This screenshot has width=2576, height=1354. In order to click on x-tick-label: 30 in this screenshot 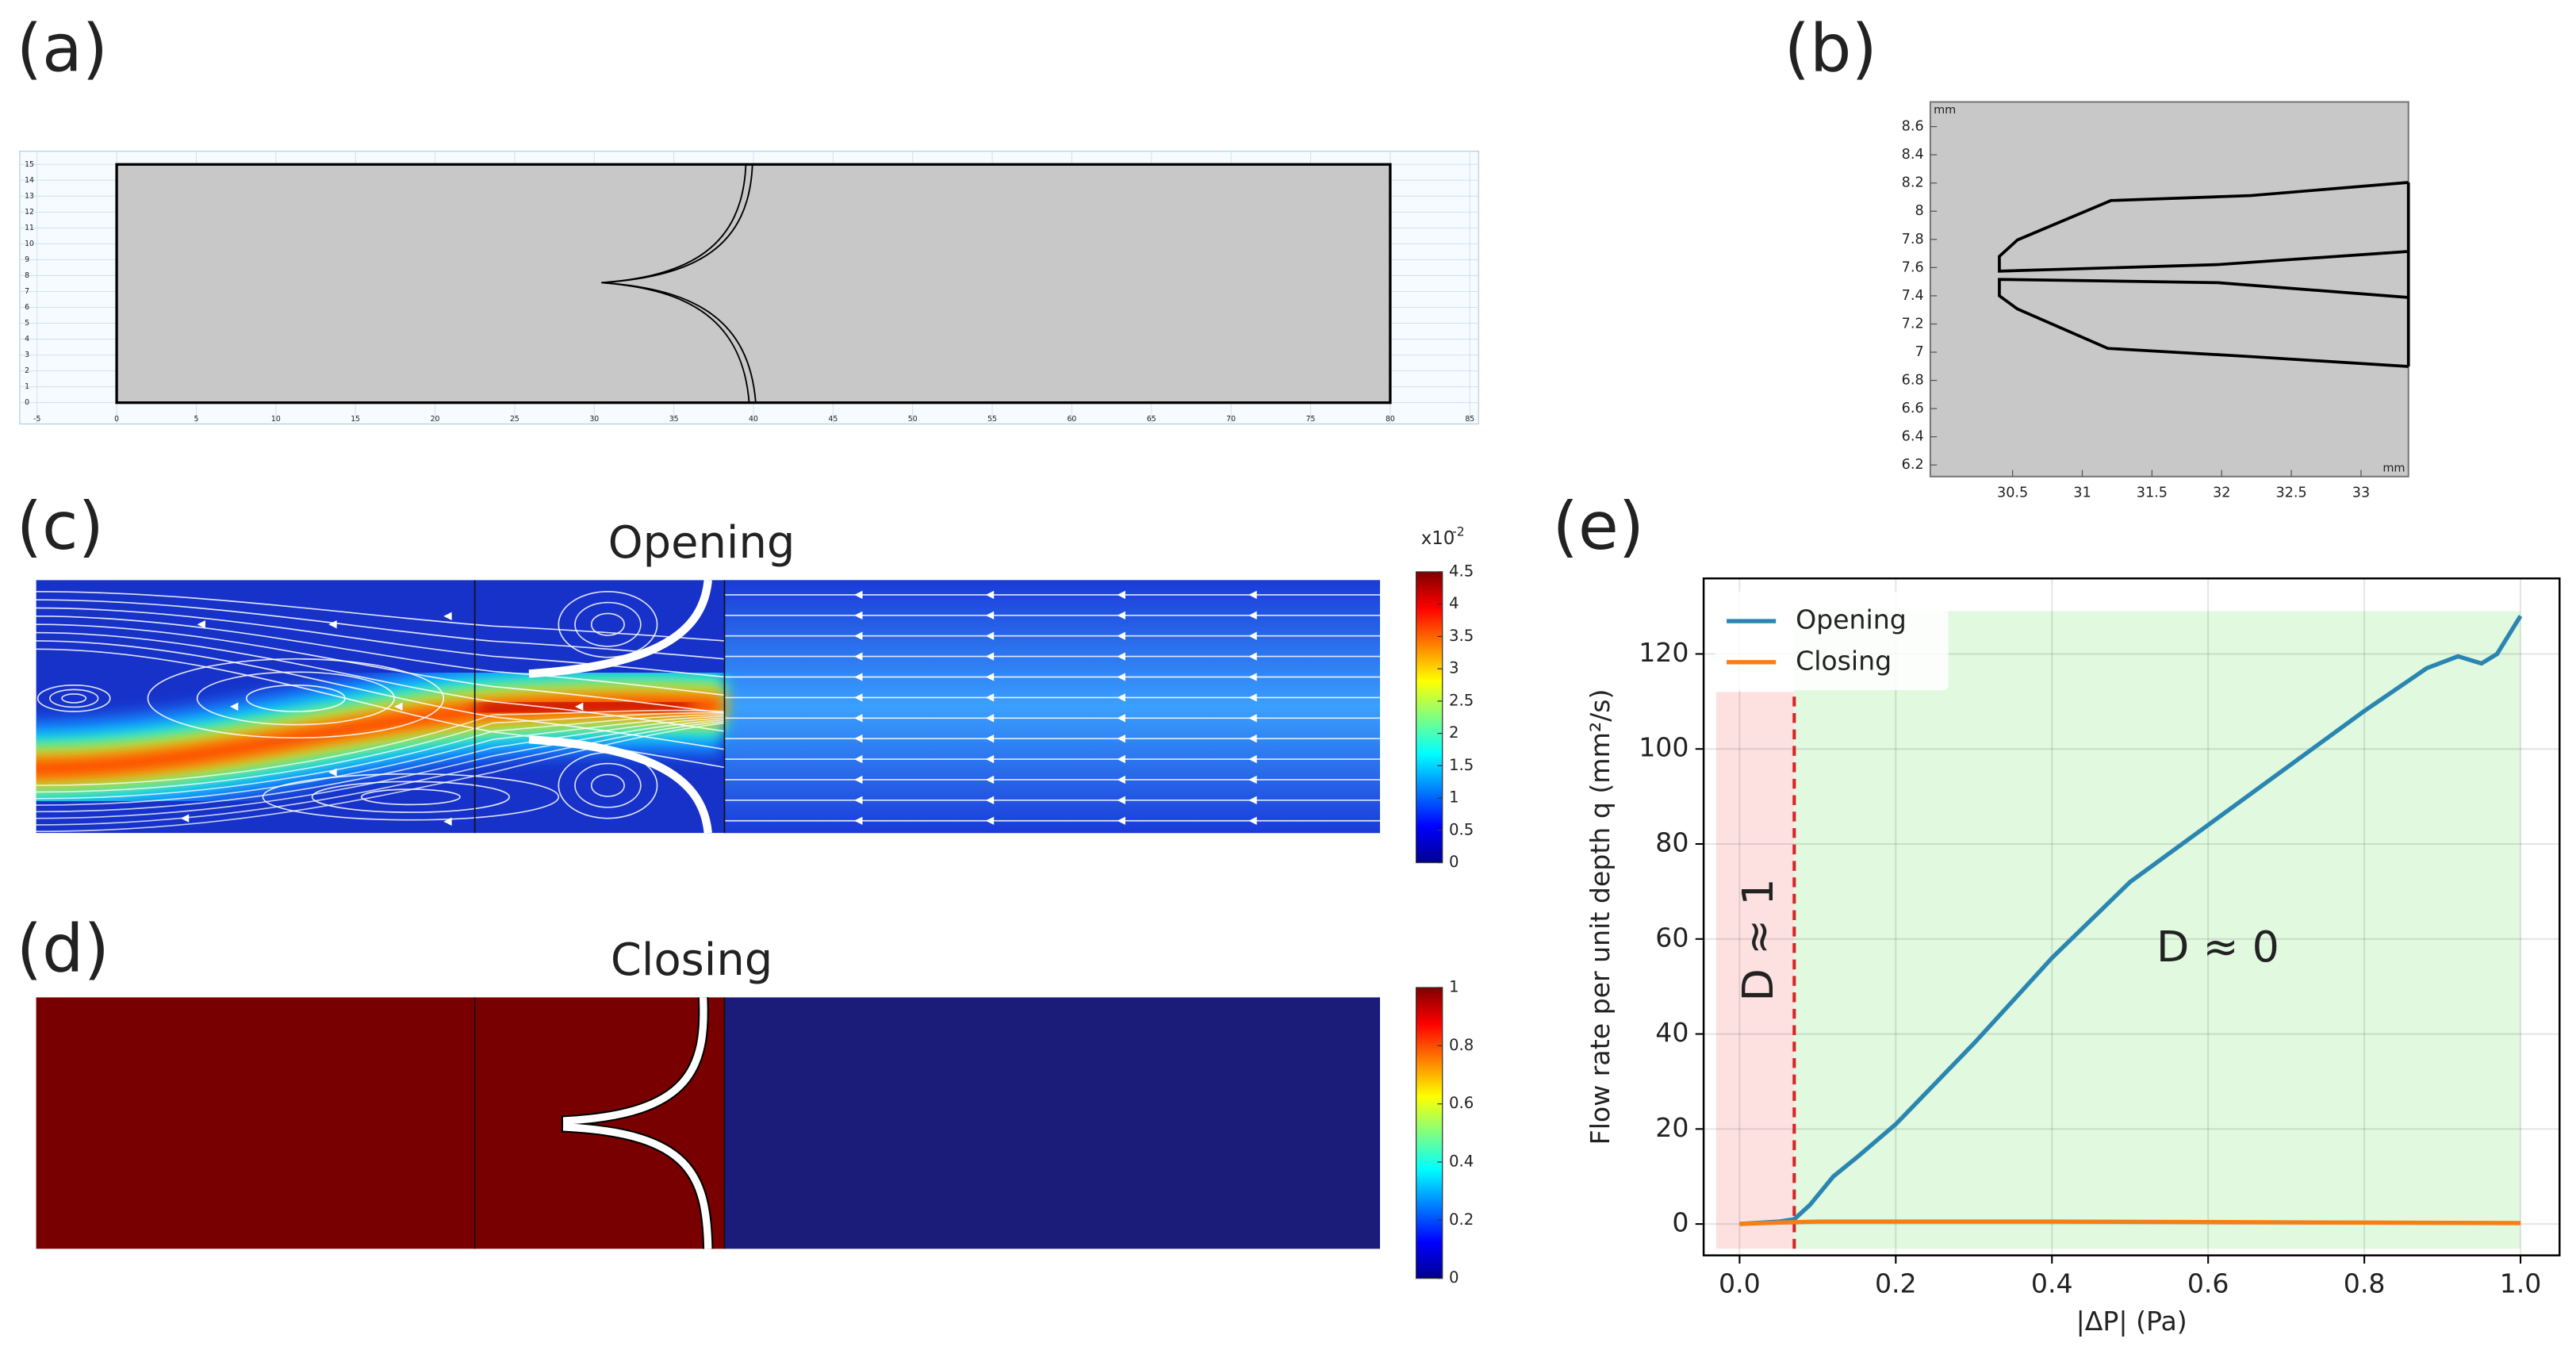, I will do `click(594, 419)`.